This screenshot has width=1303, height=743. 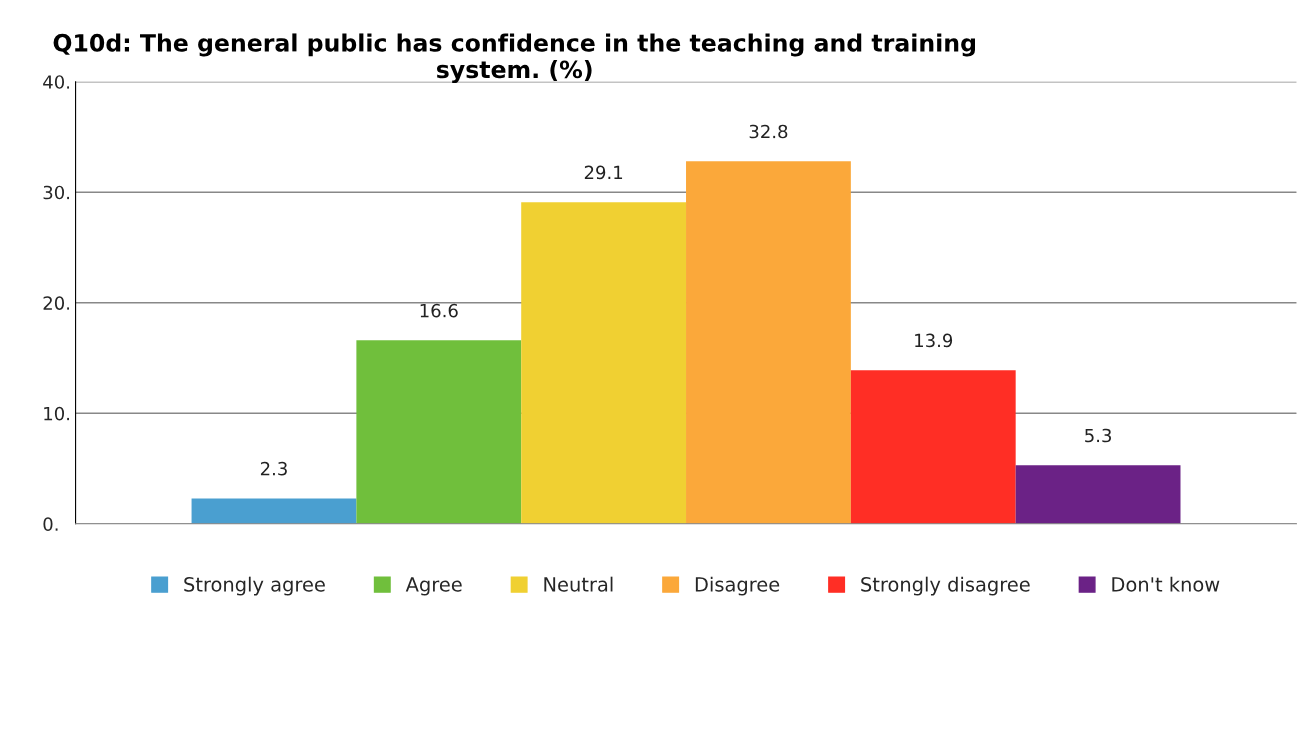 I want to click on y-tick-label: 10., so click(x=57, y=413).